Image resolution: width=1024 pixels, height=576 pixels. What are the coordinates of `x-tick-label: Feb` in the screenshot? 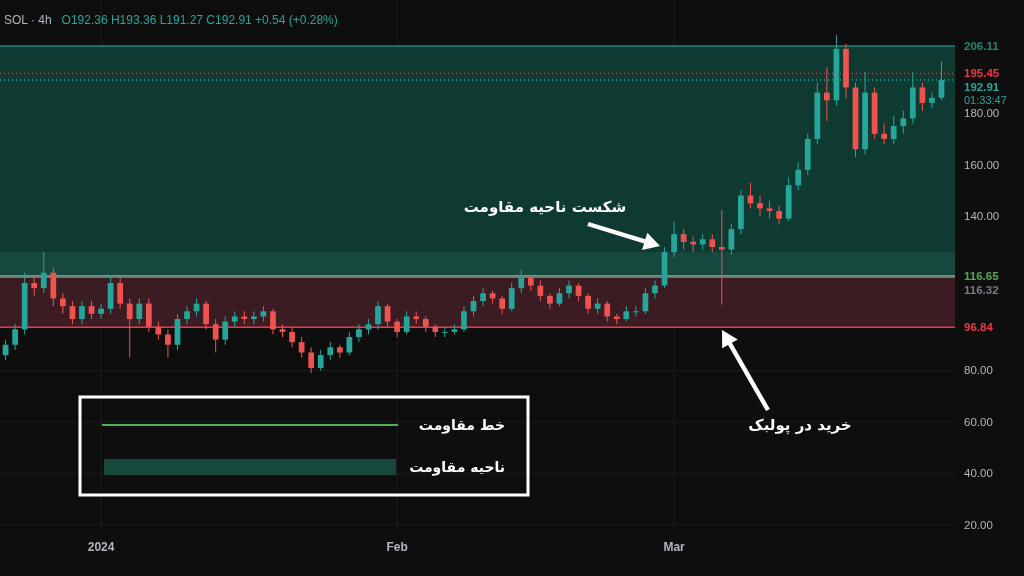 It's located at (397, 547).